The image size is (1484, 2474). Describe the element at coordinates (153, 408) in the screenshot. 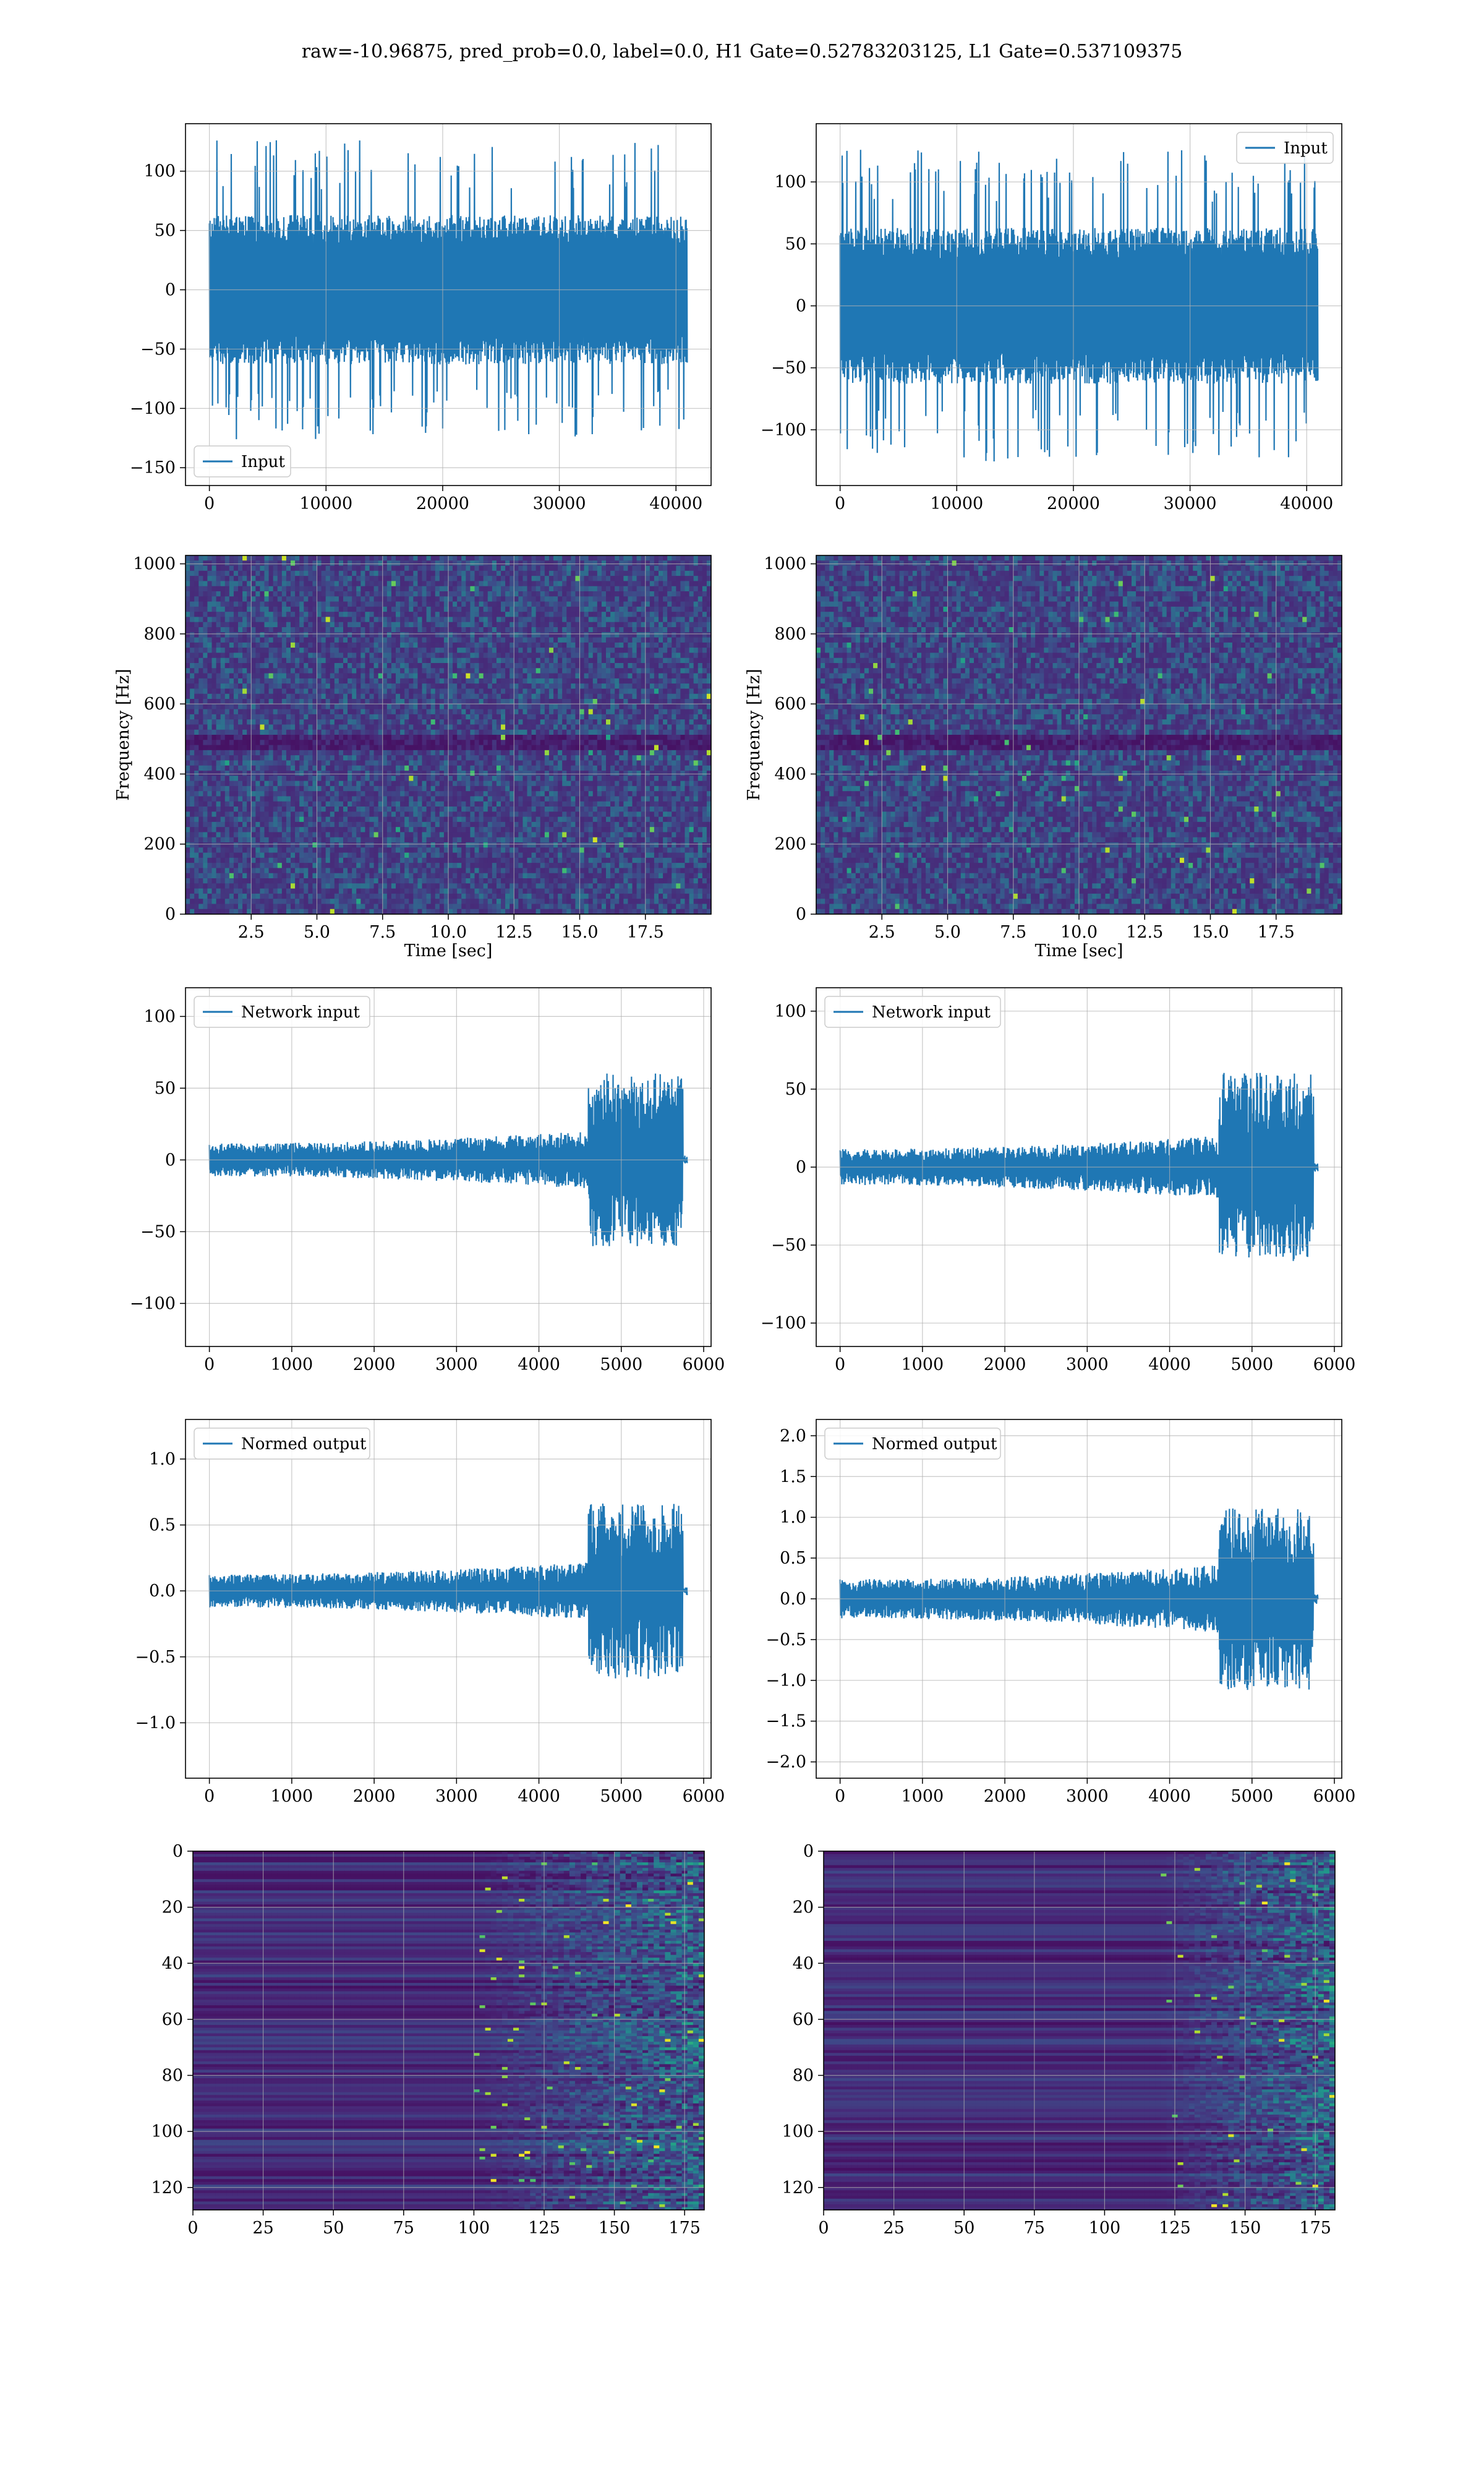

I see `y-tick-label: −100` at that location.